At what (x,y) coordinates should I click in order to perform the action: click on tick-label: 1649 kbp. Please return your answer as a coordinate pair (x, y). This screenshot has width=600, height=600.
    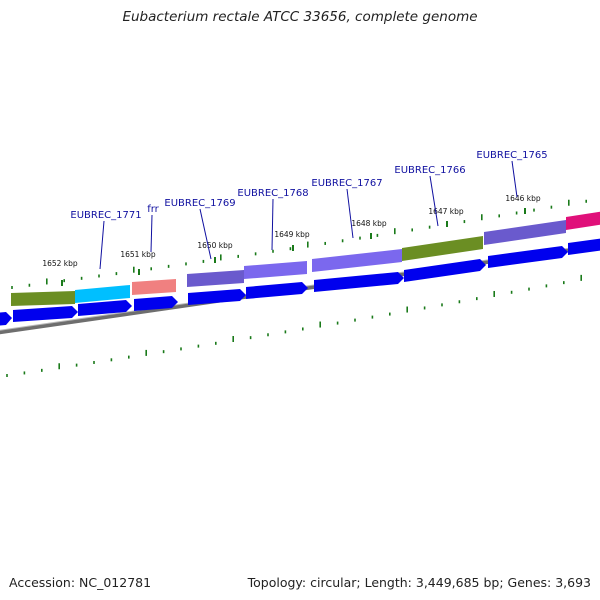
    Looking at the image, I should click on (292, 234).